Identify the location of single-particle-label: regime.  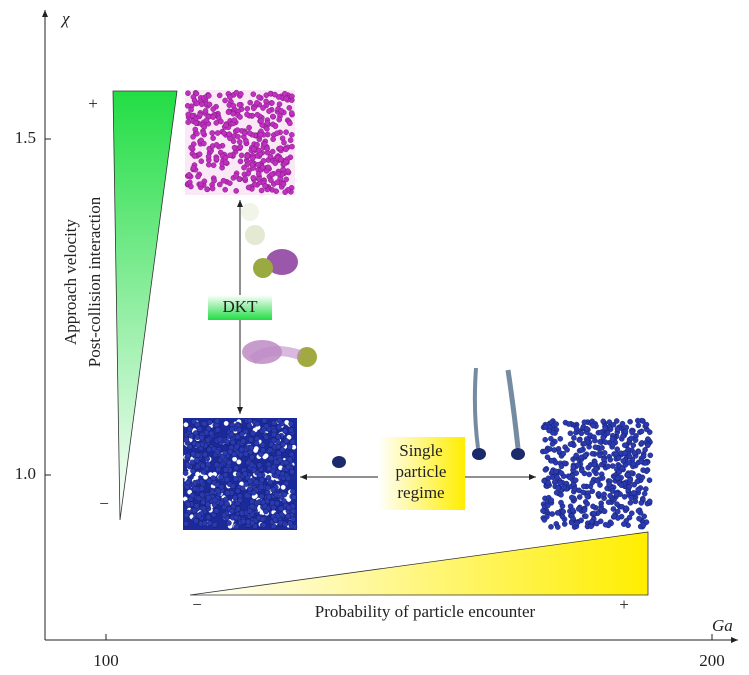
(420, 492).